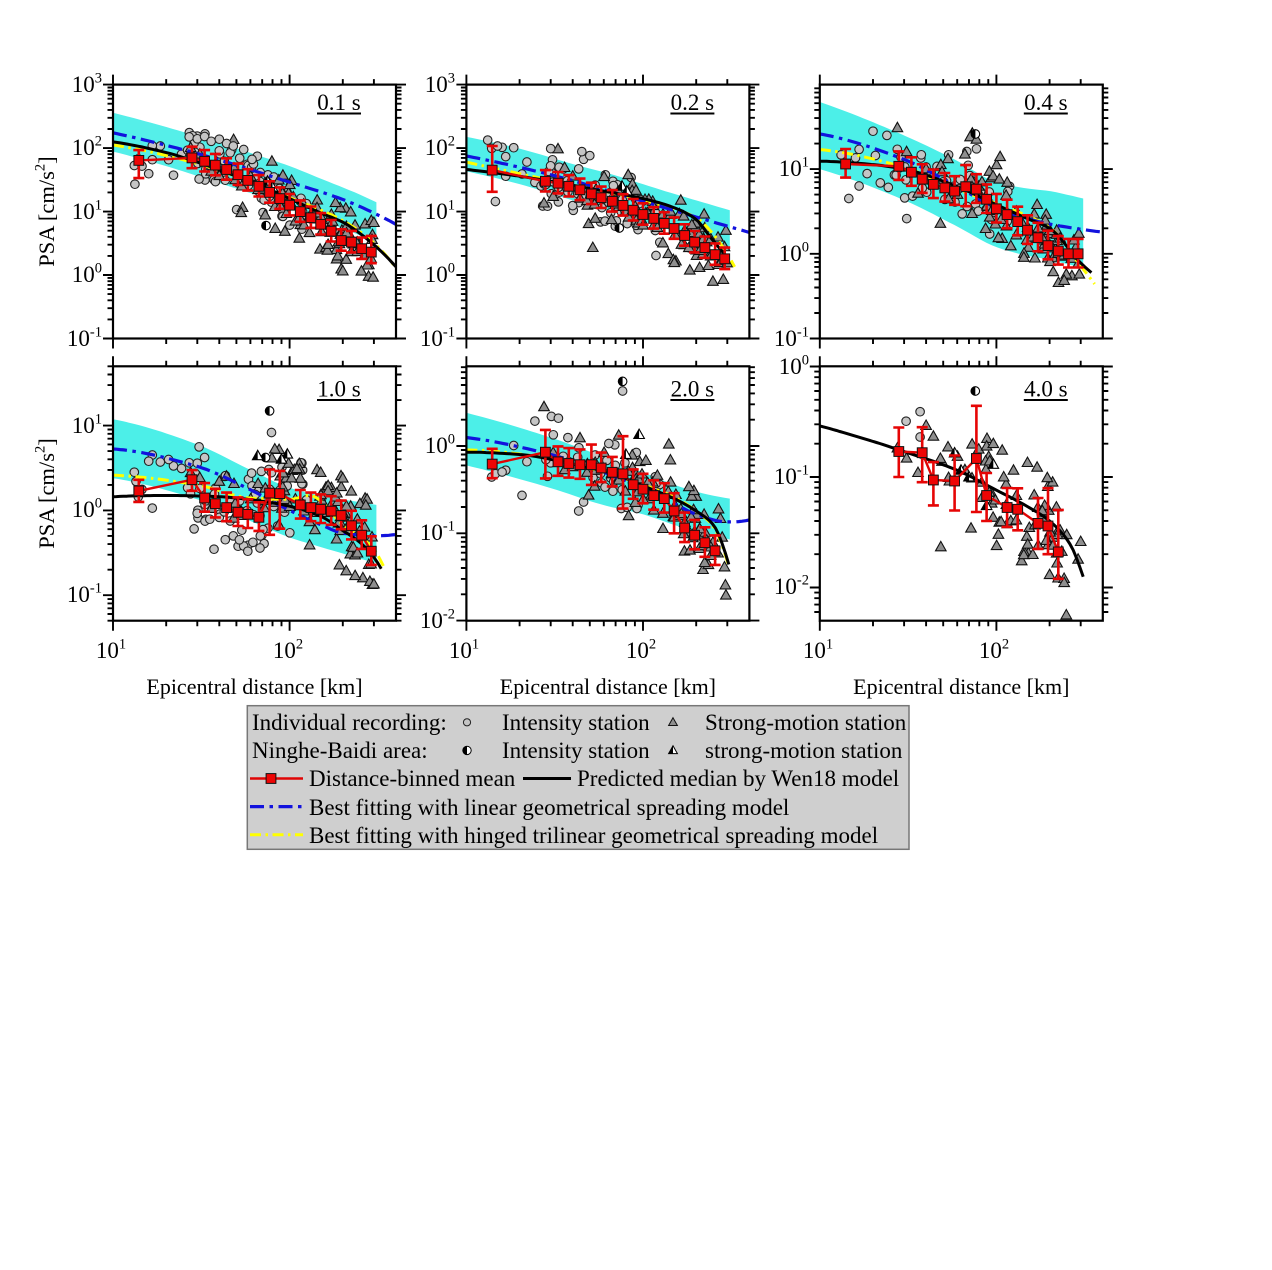  Describe the element at coordinates (349, 722) in the screenshot. I see `svg-text: Individual recording:` at that location.